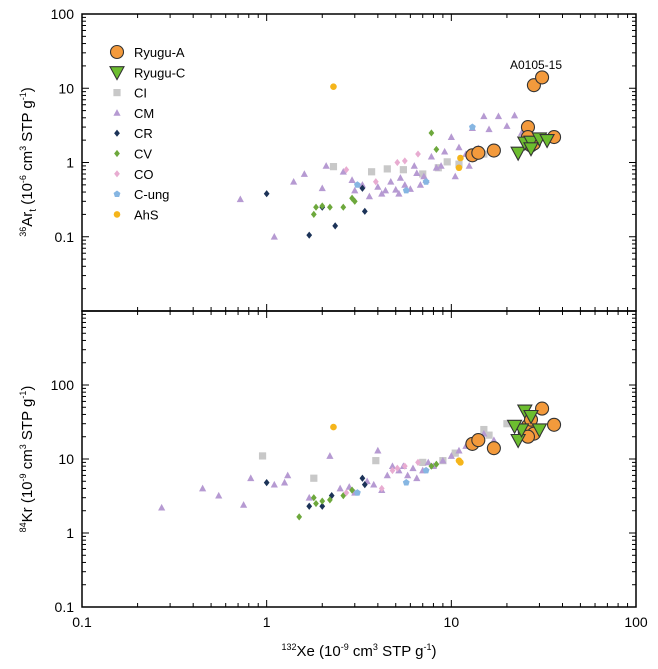 The height and width of the screenshot is (669, 658). I want to click on y-tick-labels-top: 0.1 1 10 100, so click(63, 125).